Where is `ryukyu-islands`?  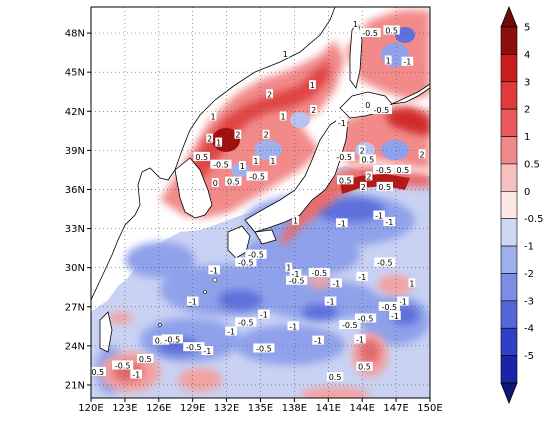
ryukyu-islands is located at coordinates (188, 302).